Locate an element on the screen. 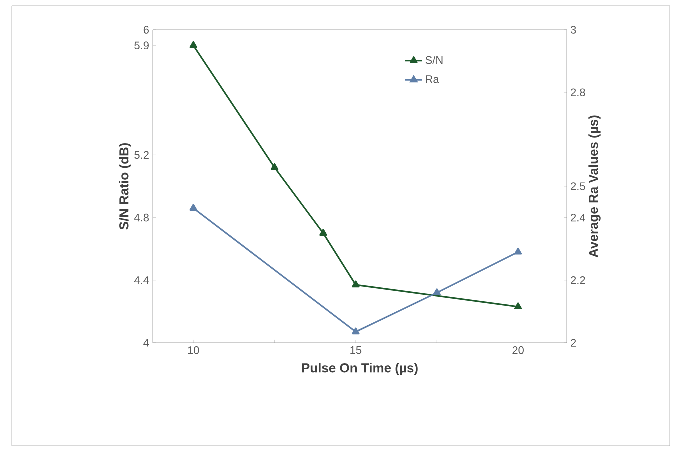  y-tick-label: 4.4 is located at coordinates (142, 280).